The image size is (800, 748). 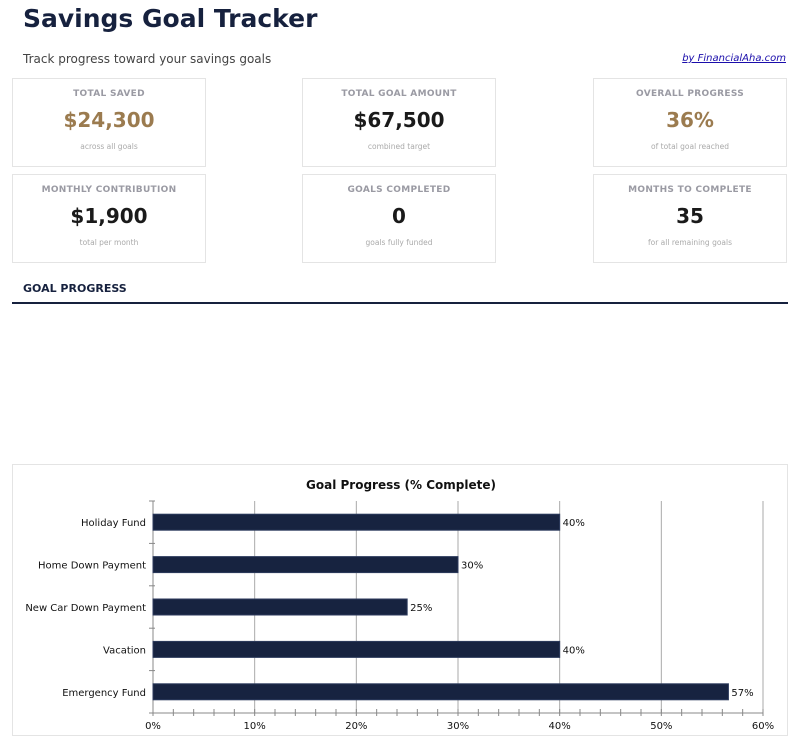 I want to click on card-total-saved: TOTAL SAVED $24,300 across all goals, so click(x=109, y=122).